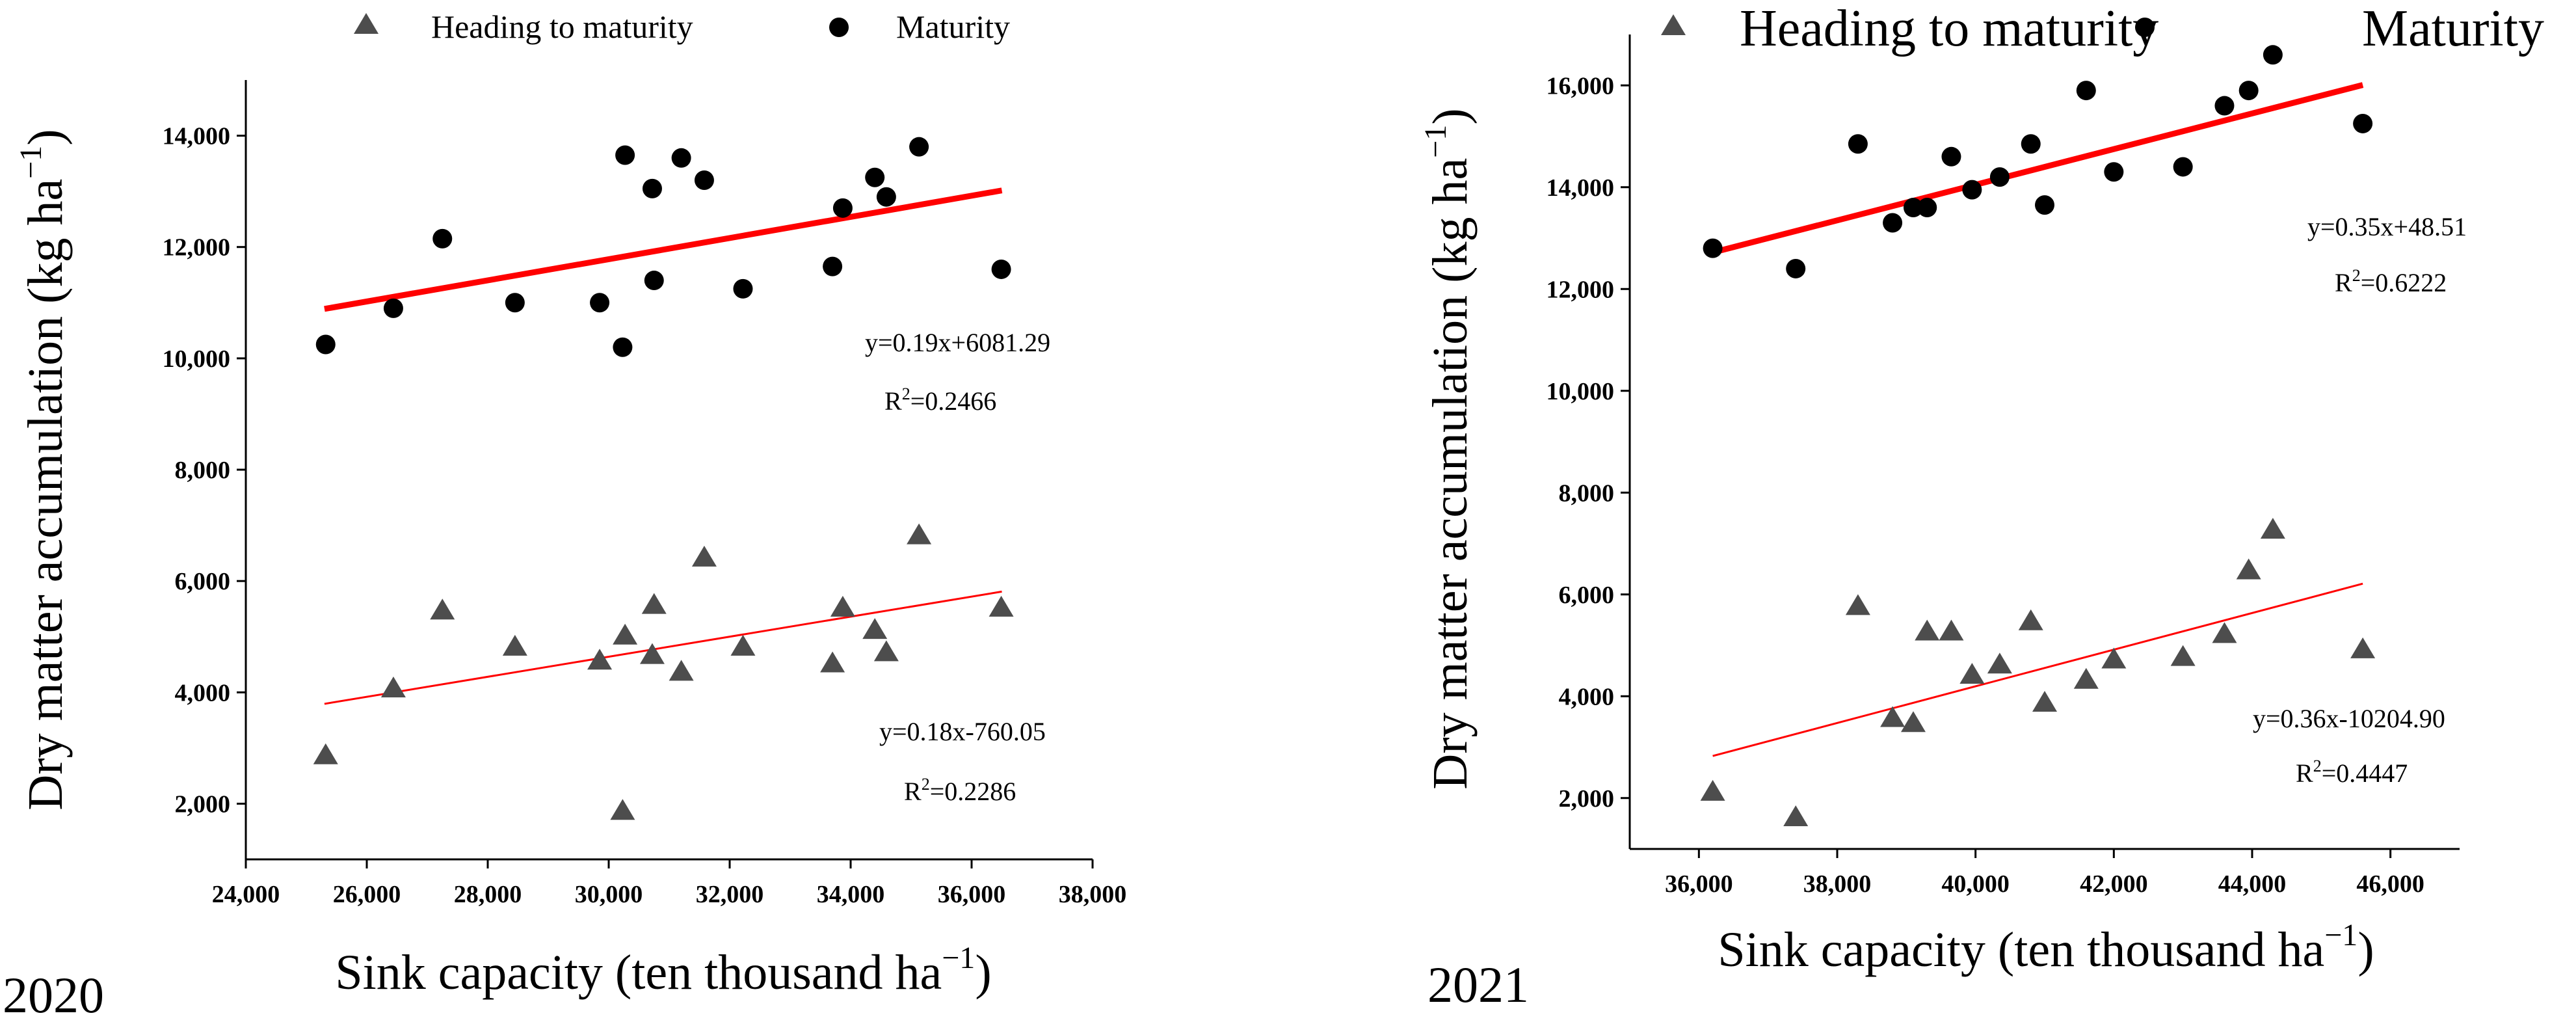  Describe the element at coordinates (960, 790) in the screenshot. I see `r2-heading-2020: R2=0.2286` at that location.